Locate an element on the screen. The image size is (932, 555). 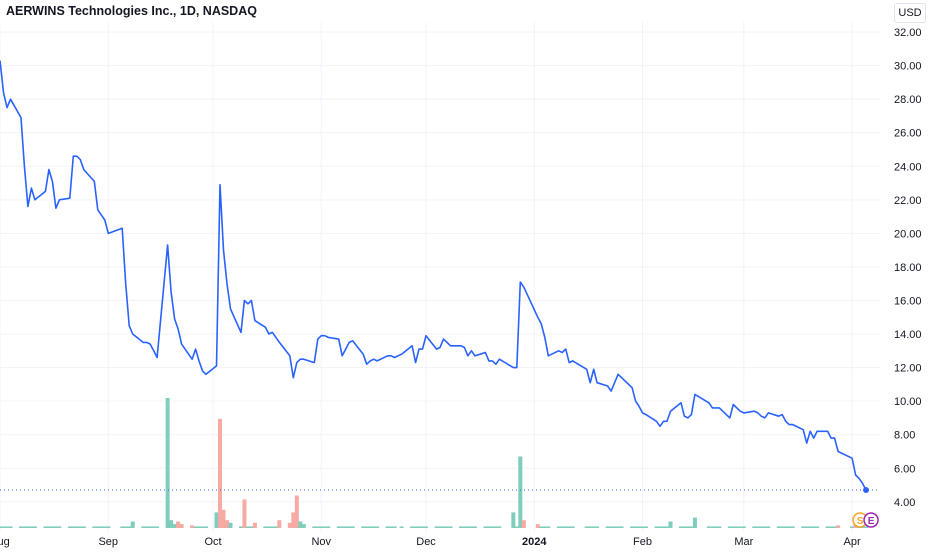
y-tick-label: 8.00 is located at coordinates (904, 436).